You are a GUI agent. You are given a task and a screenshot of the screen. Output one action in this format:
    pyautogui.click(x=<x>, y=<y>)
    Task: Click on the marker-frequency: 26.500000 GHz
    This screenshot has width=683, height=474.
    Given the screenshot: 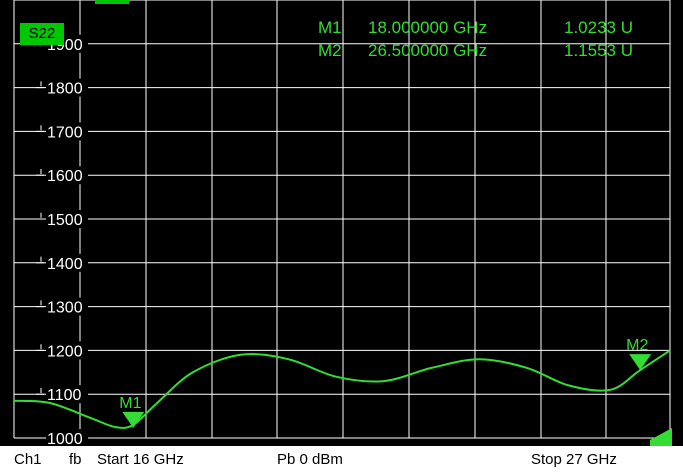 What is the action you would take?
    pyautogui.click(x=428, y=50)
    